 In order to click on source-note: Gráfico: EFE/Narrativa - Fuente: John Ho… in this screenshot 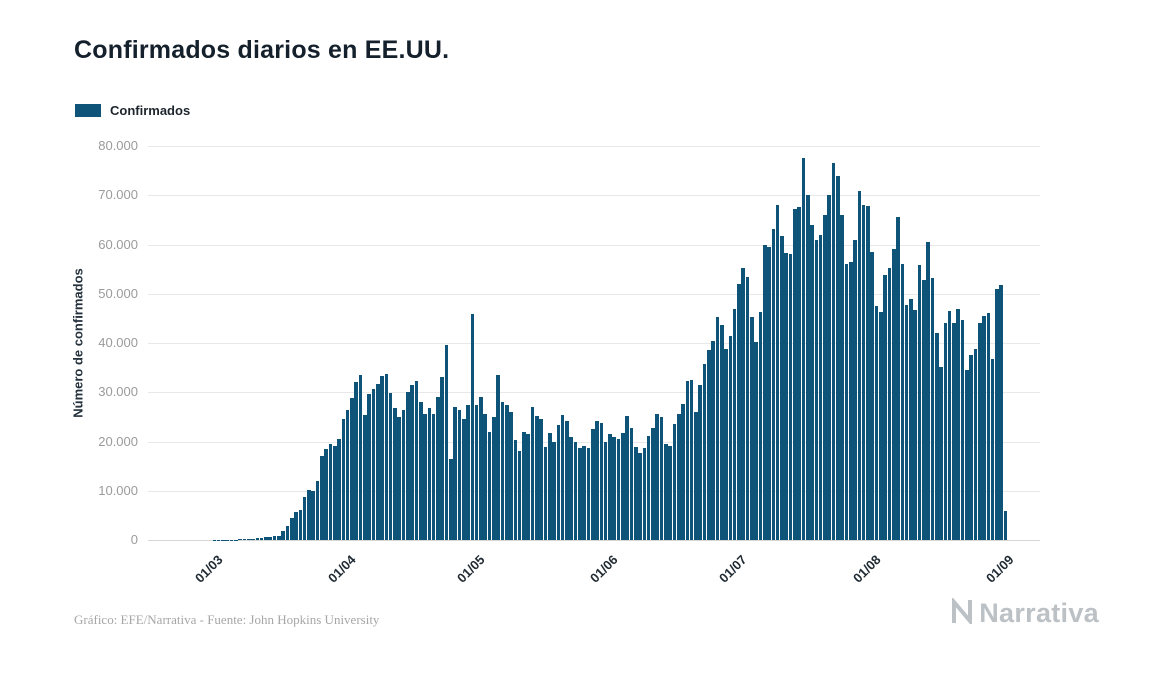, I will do `click(227, 619)`.